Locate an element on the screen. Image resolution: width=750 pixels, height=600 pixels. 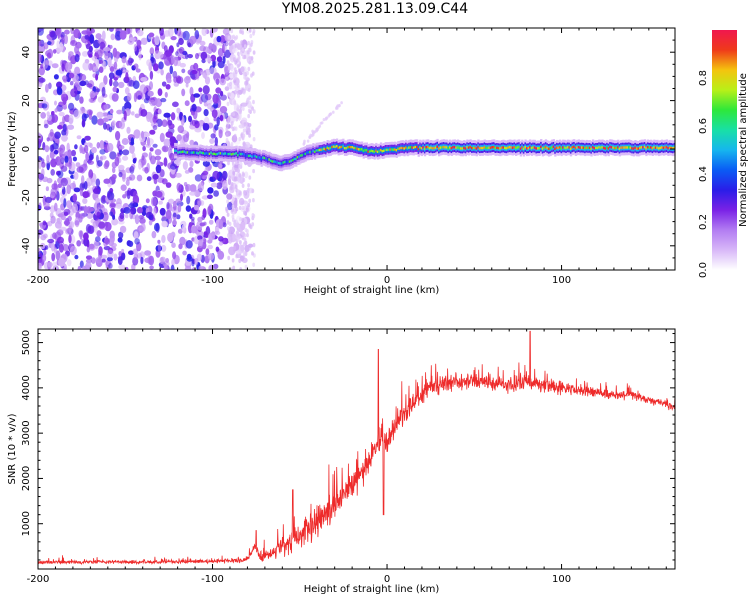
y-tick-label: 40 is located at coordinates (26, 52).